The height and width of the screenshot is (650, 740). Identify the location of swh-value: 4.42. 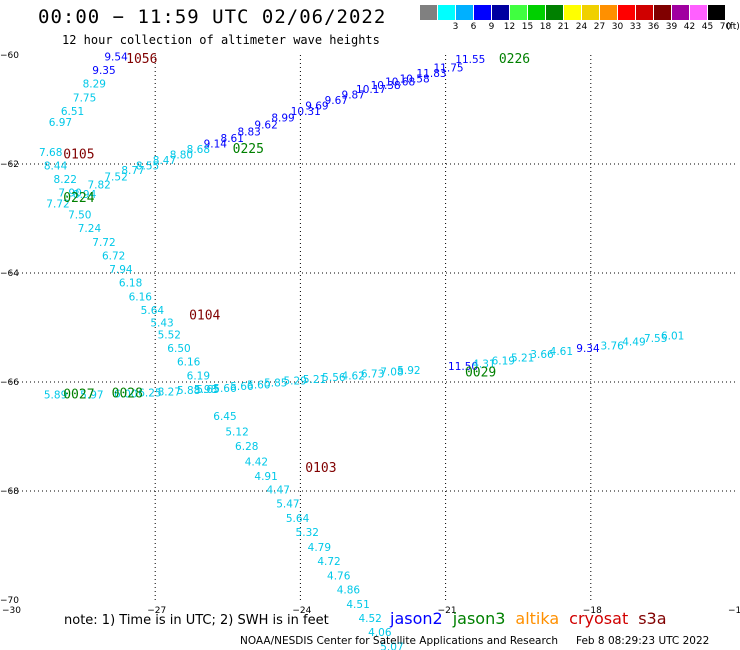
(256, 462).